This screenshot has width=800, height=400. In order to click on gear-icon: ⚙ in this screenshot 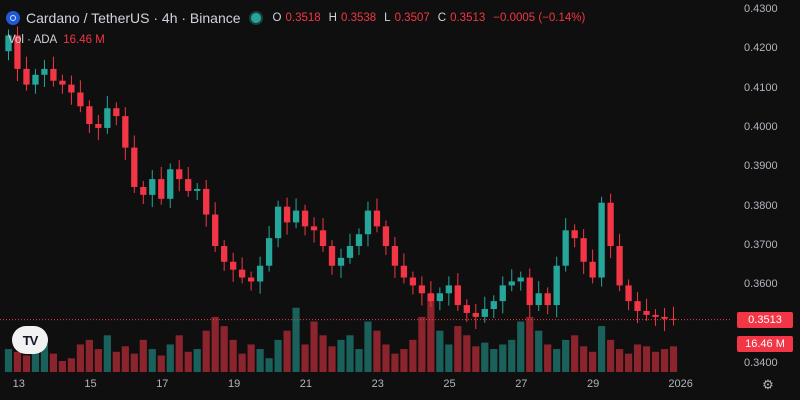, I will do `click(768, 384)`.